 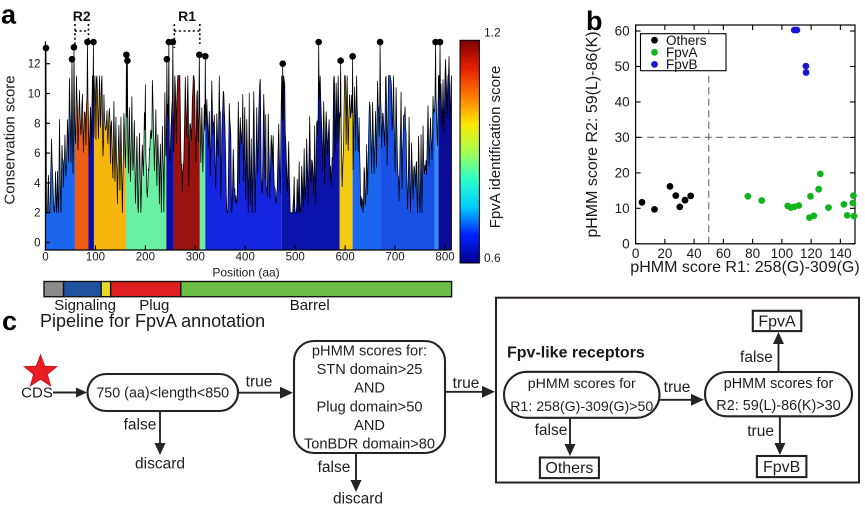 I want to click on domain-scores-line-1: STN domain>25, so click(x=370, y=370).